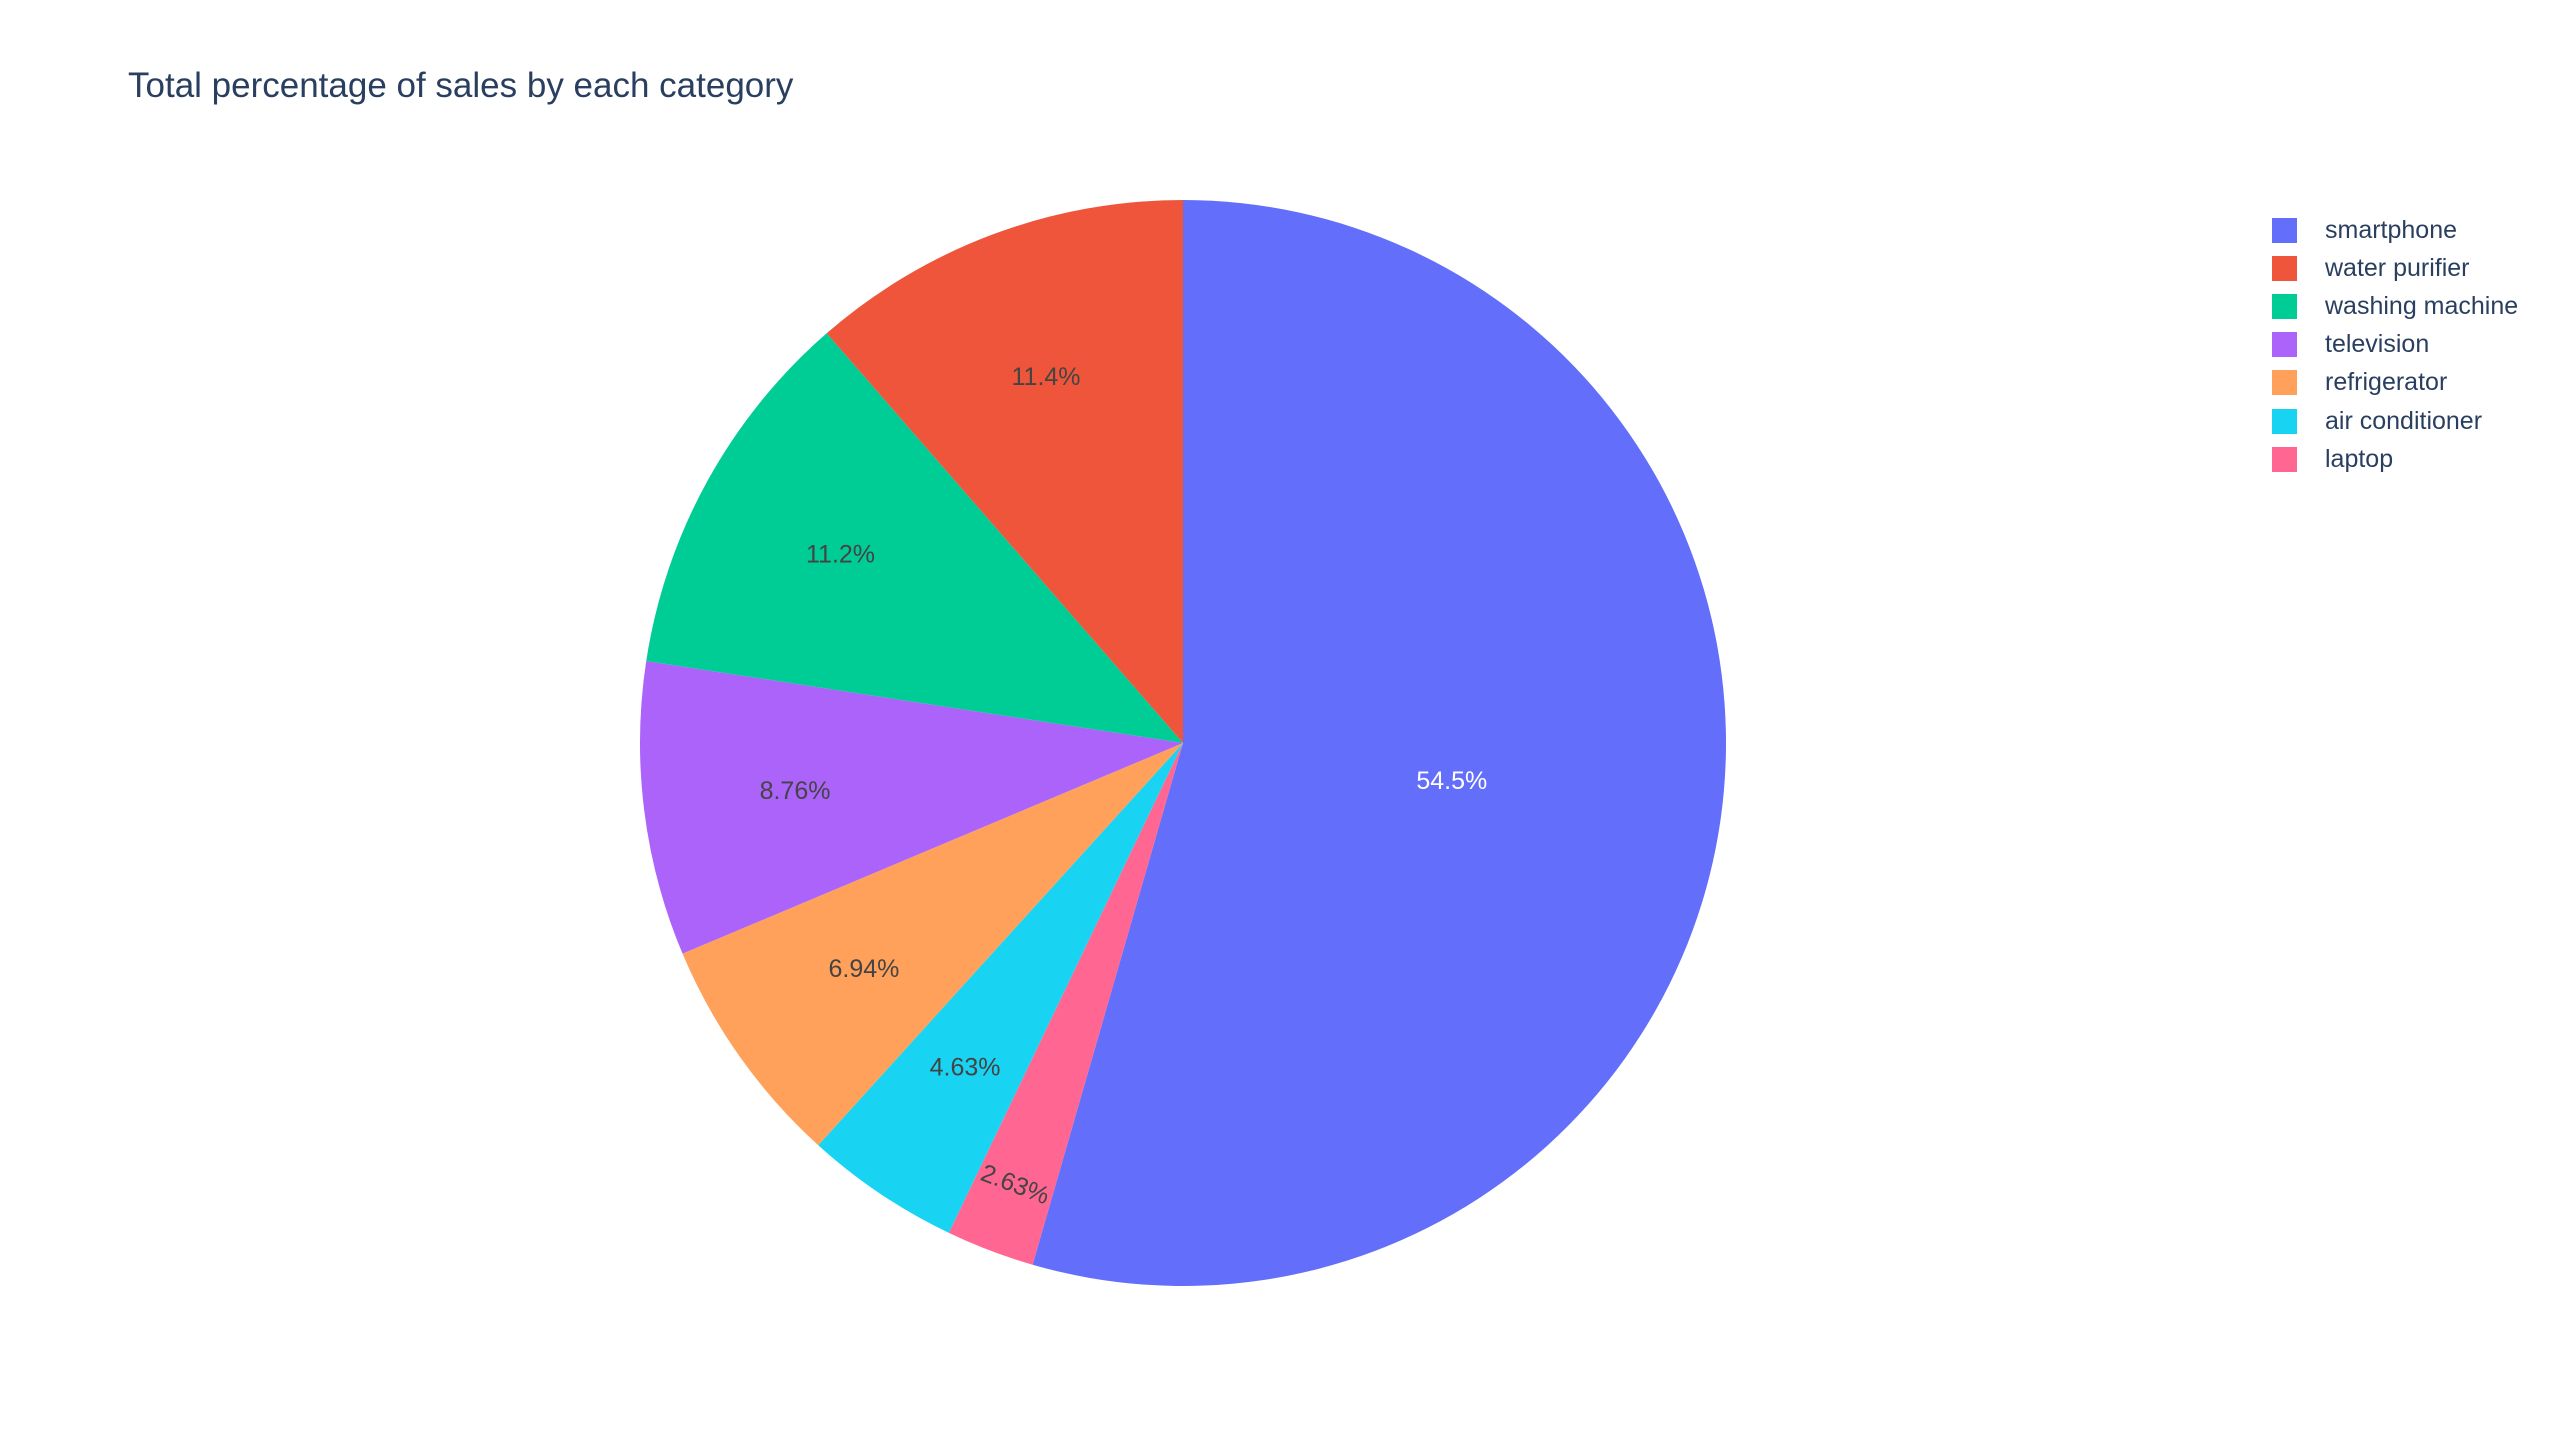 Image resolution: width=2560 pixels, height=1440 pixels. I want to click on legend-label: laptop, so click(2359, 458).